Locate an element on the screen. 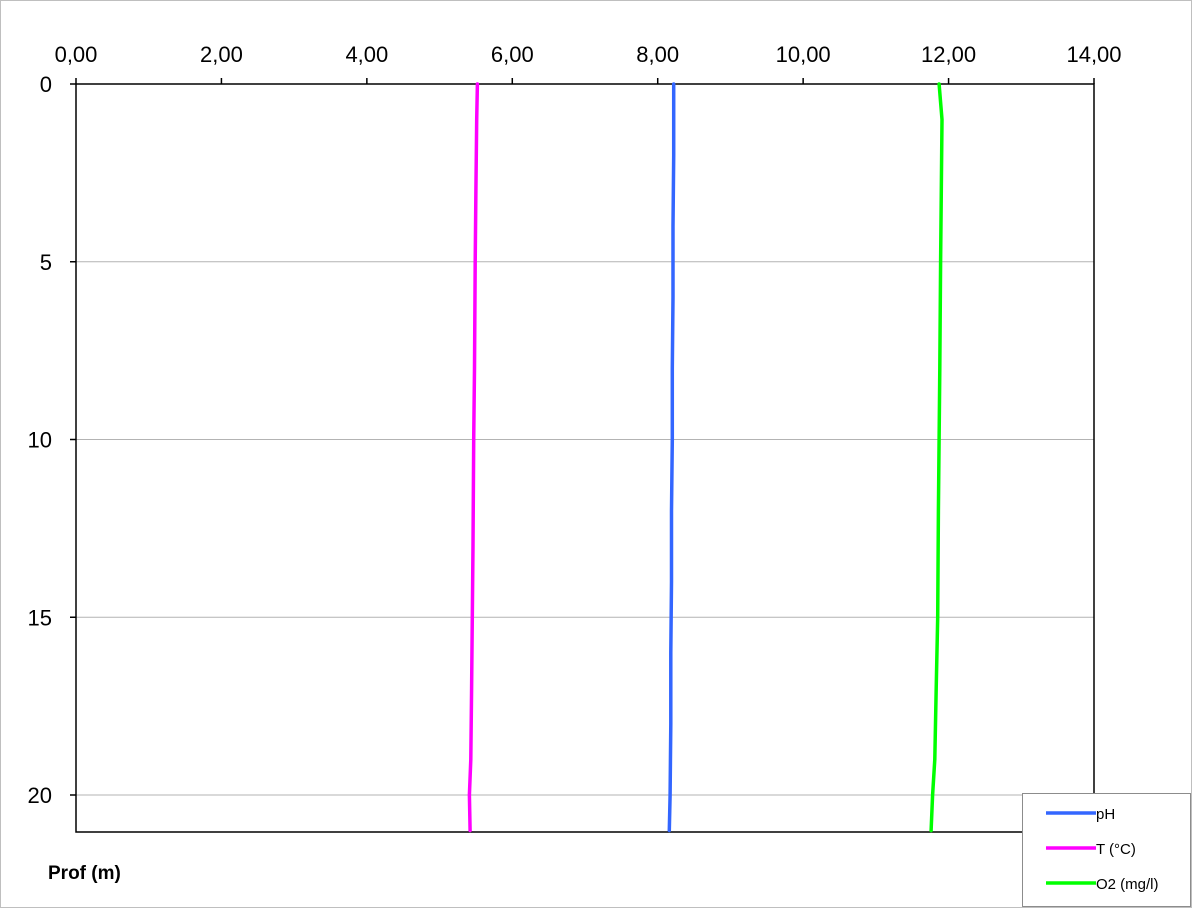  x-tick-label: 12,00 is located at coordinates (948, 54).